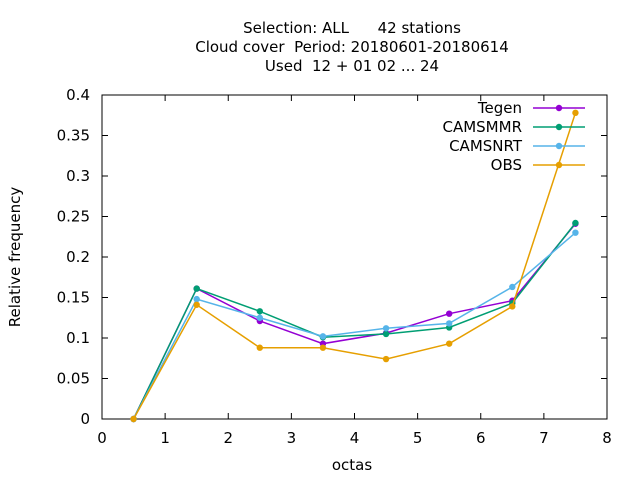 The height and width of the screenshot is (480, 640). I want to click on x-tick-label: 2, so click(228, 438).